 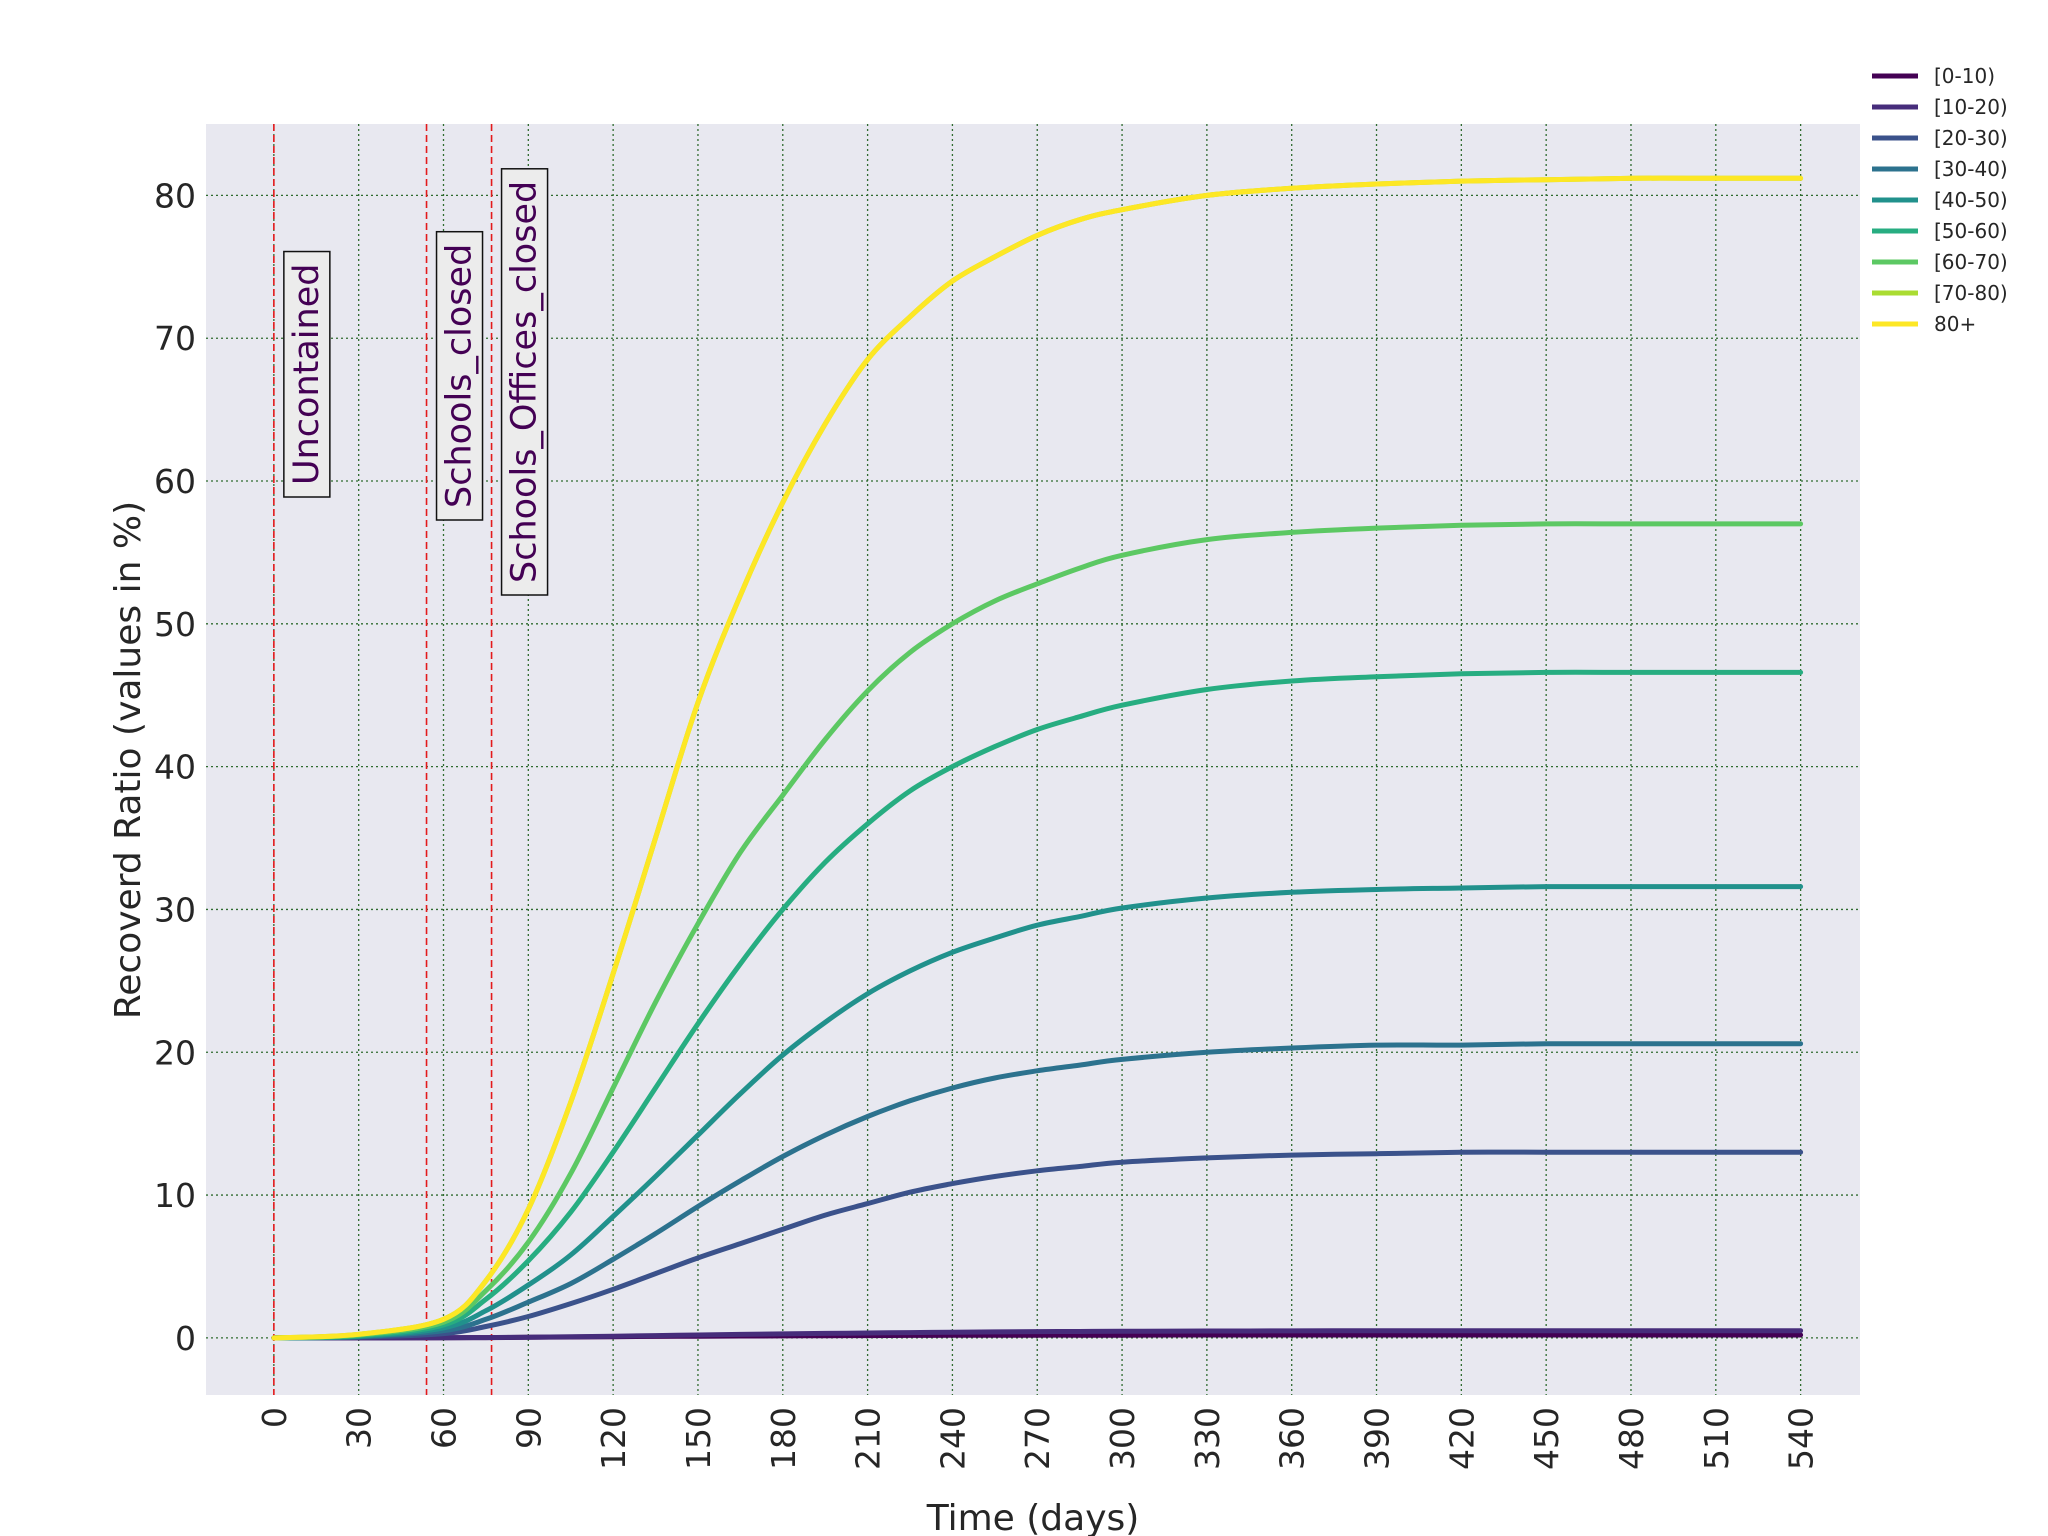 I want to click on x-tick-label: 60, so click(x=443, y=1428).